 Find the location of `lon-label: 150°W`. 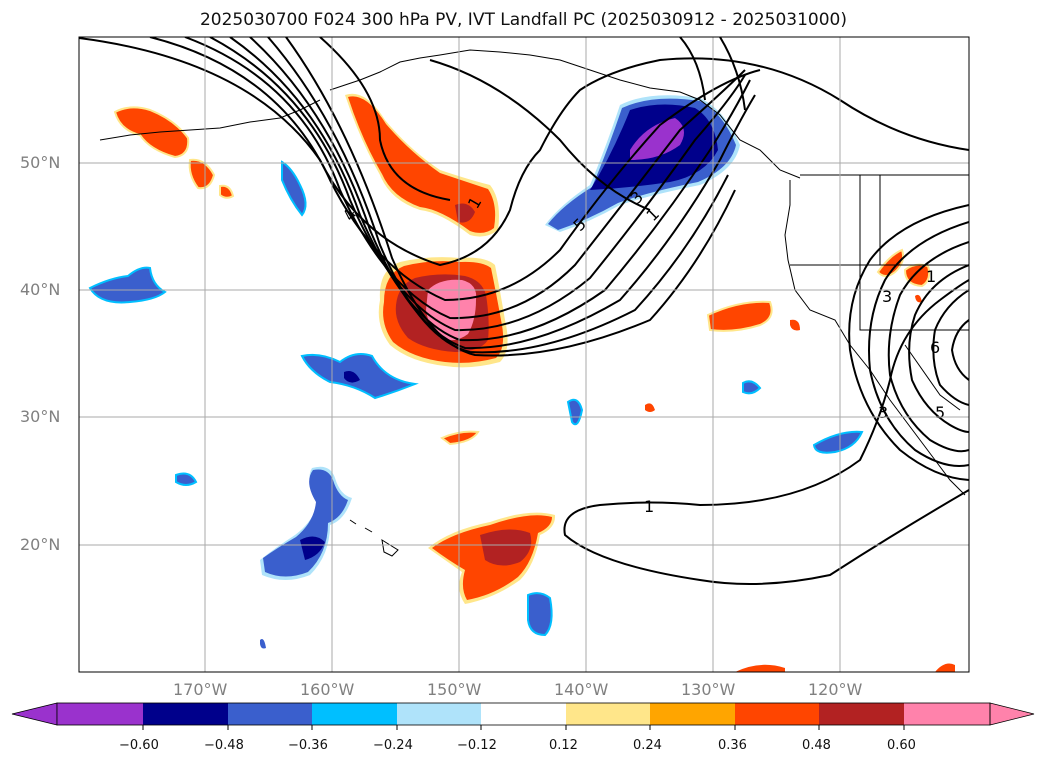

lon-label: 150°W is located at coordinates (454, 689).